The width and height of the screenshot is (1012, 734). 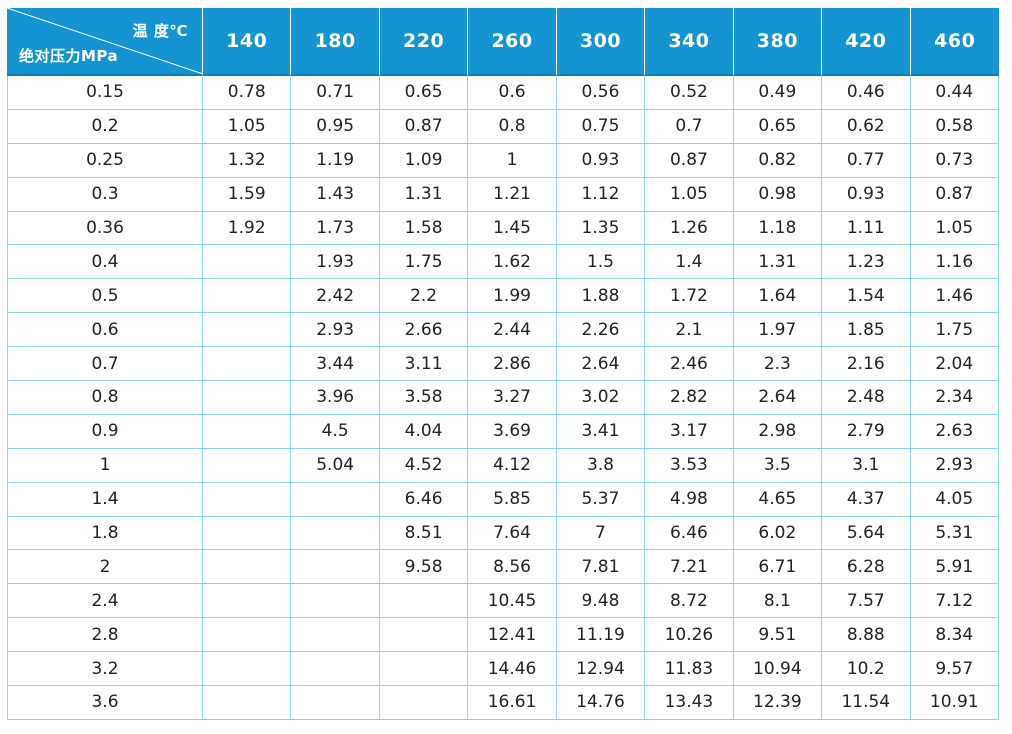 I want to click on value-cell: 3.8, so click(x=601, y=465).